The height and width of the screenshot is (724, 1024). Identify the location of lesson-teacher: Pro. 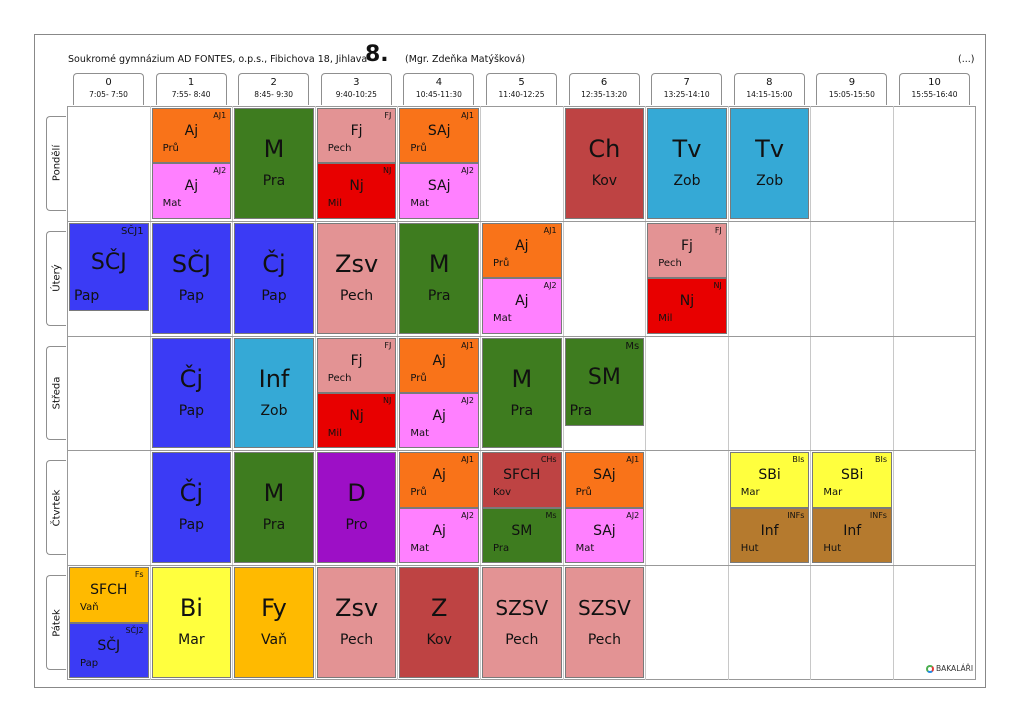
(357, 525).